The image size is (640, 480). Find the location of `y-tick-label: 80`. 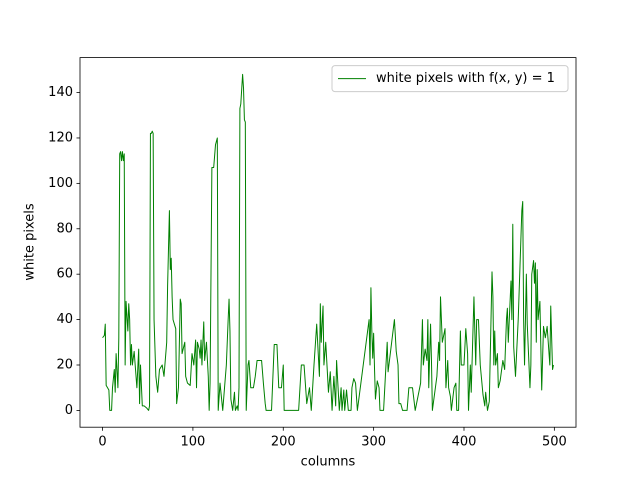

y-tick-label: 80 is located at coordinates (64, 228).